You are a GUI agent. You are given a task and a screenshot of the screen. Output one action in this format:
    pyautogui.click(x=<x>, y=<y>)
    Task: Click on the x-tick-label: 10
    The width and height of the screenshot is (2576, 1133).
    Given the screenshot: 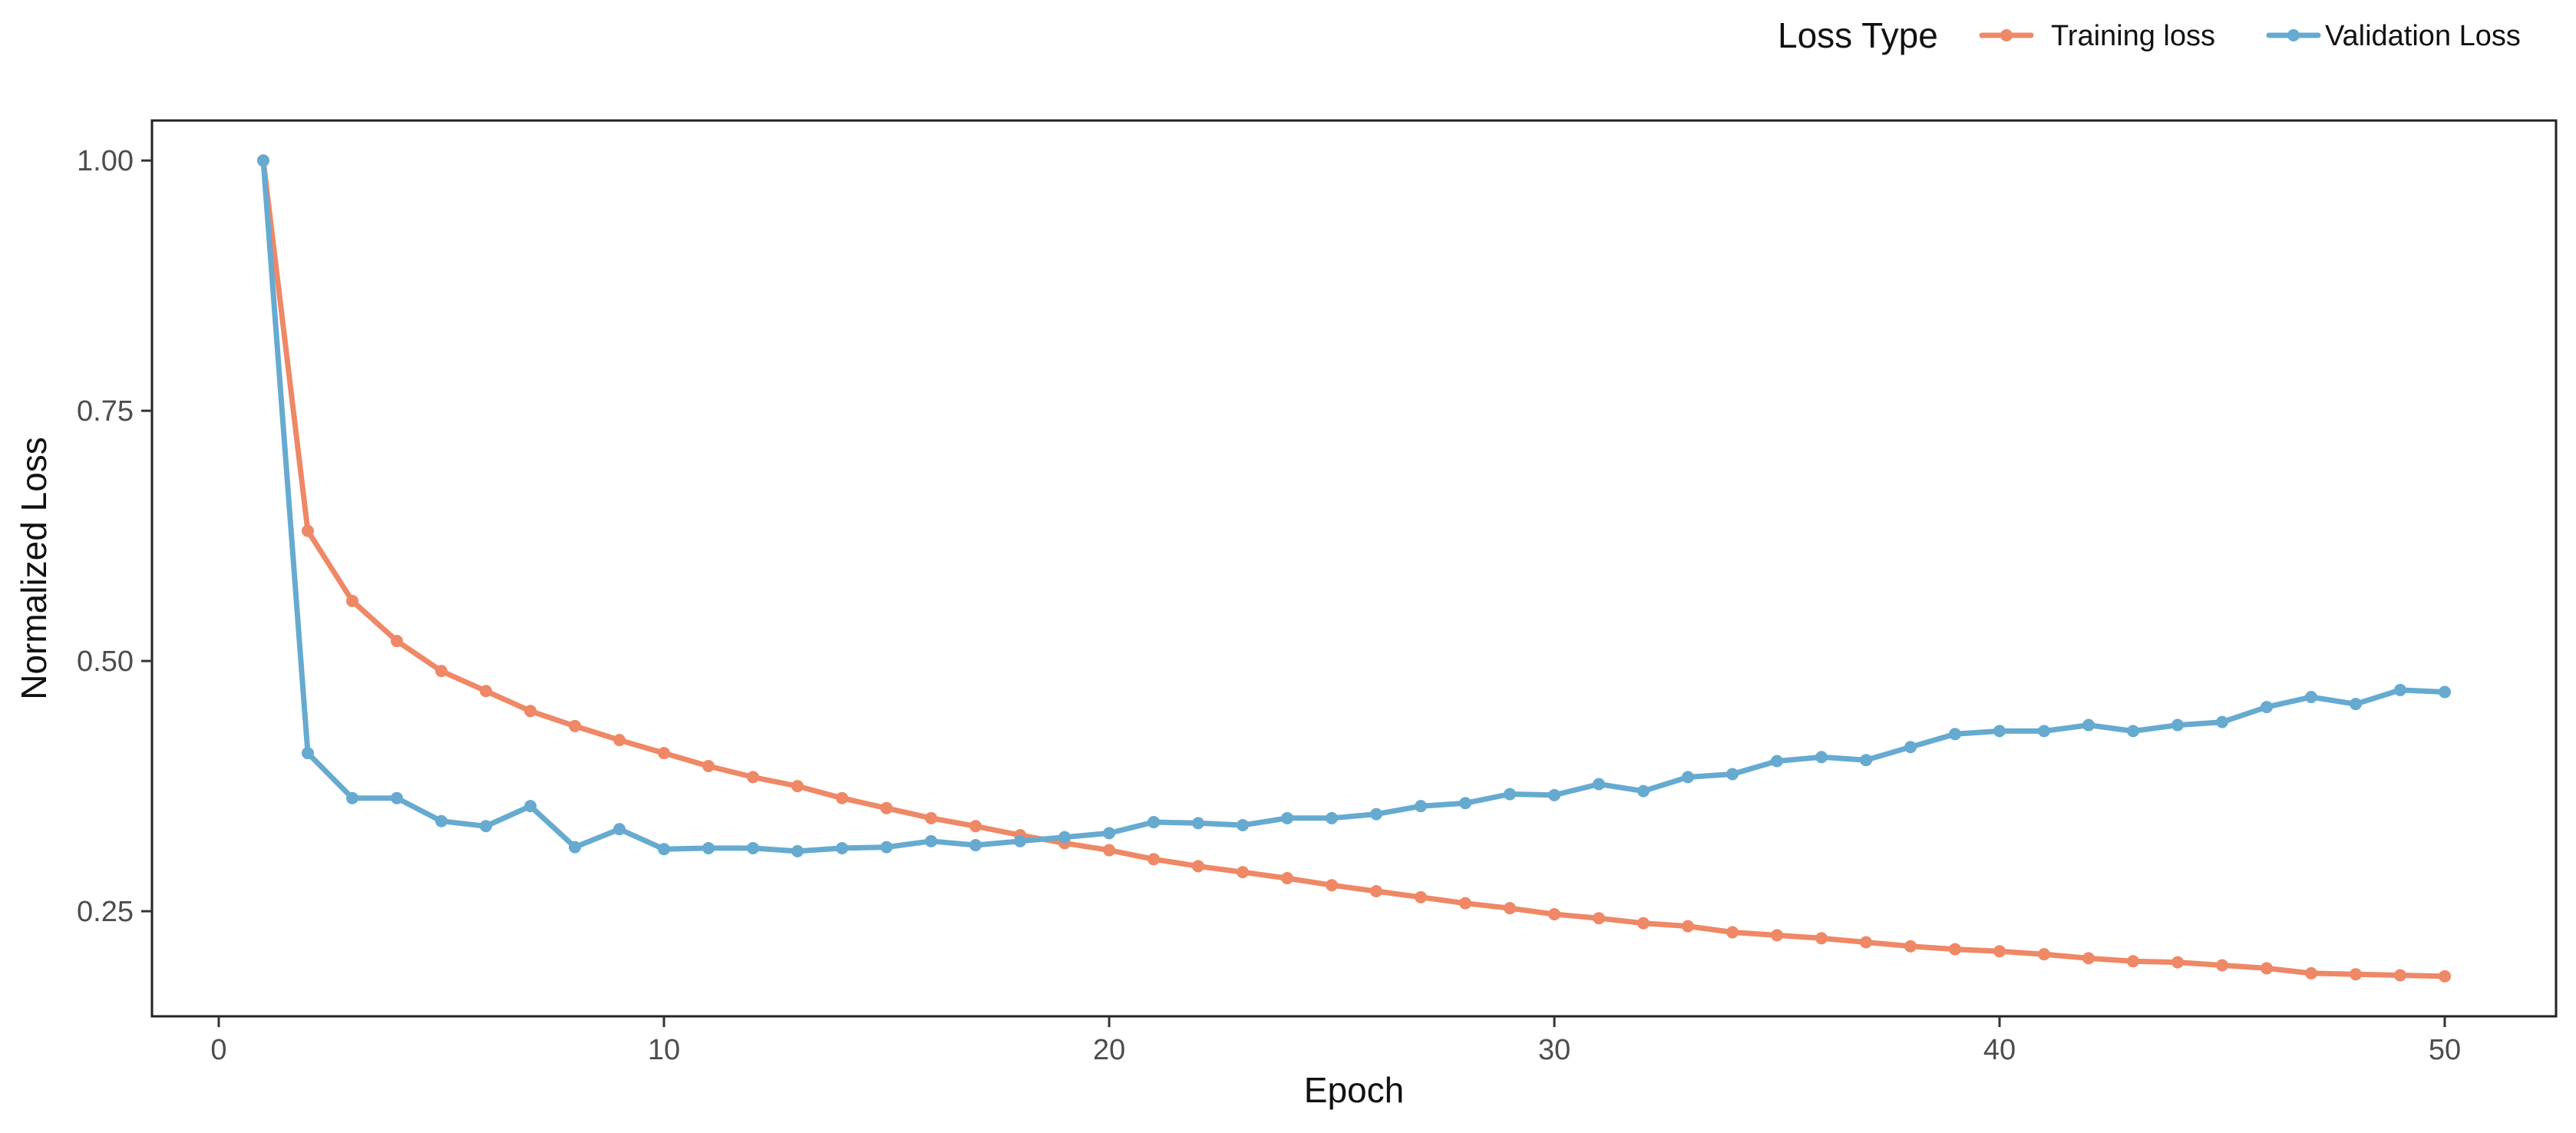 What is the action you would take?
    pyautogui.click(x=664, y=1050)
    